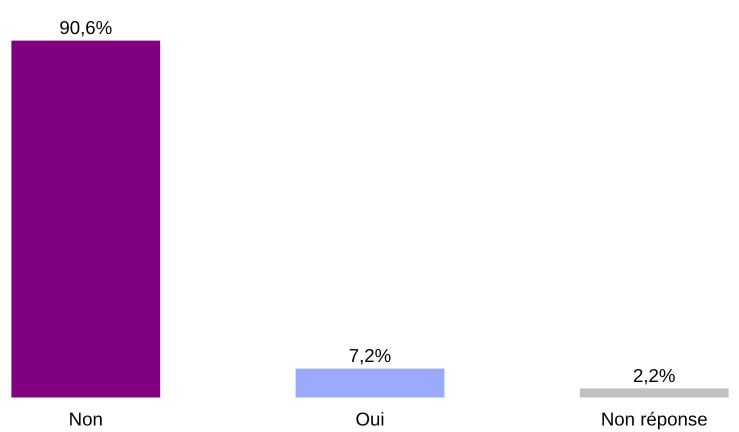  What do you see at coordinates (85, 419) in the screenshot?
I see `x-tick-label: Non` at bounding box center [85, 419].